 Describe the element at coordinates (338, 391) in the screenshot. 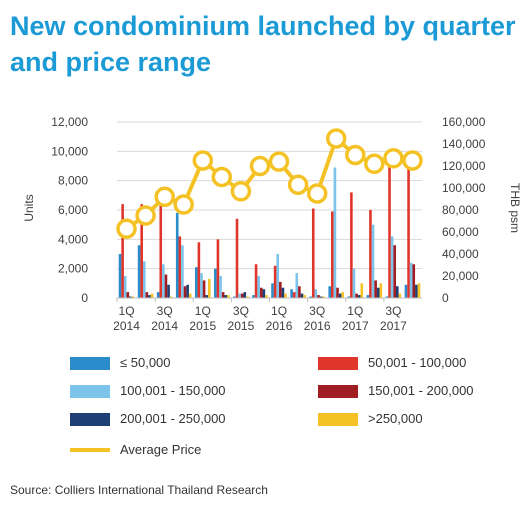

I see `legend-swatch-r150_200k` at that location.